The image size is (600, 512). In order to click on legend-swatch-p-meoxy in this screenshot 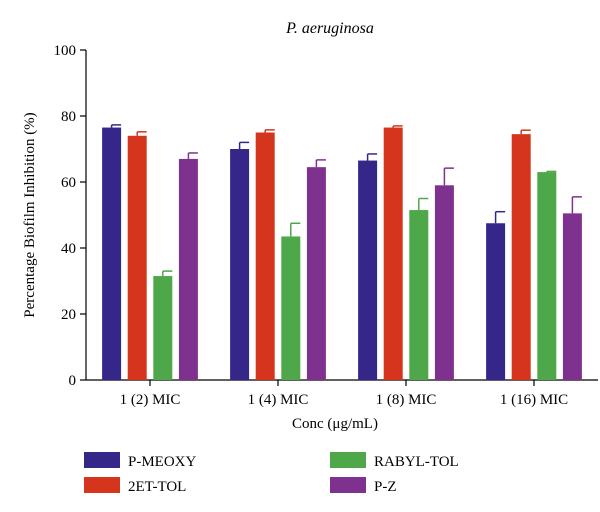, I will do `click(102, 460)`.